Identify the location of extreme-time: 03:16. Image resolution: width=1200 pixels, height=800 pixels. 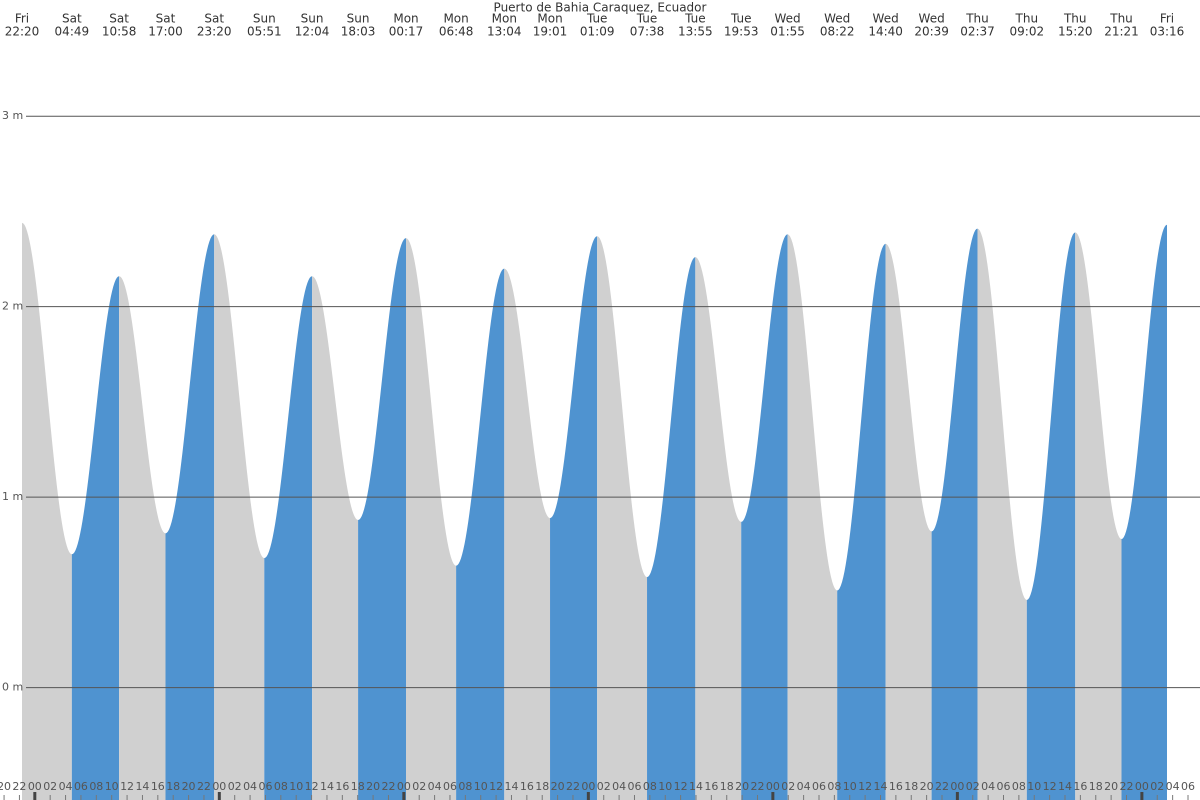
(1167, 32).